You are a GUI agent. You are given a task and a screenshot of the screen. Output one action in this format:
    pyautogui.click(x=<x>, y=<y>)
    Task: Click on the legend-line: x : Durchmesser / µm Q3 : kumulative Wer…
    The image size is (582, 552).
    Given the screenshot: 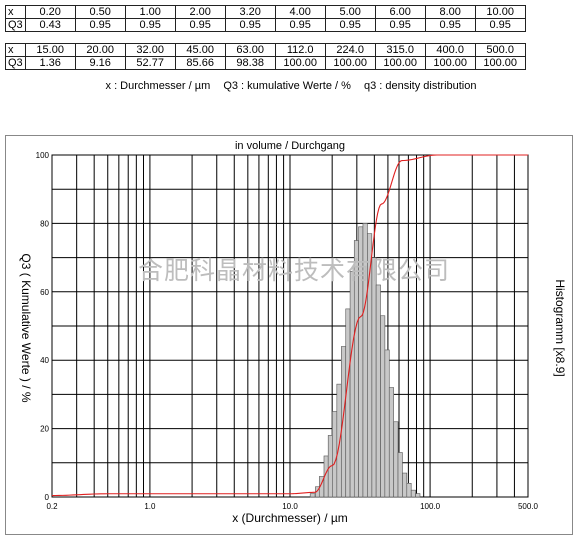 What is the action you would take?
    pyautogui.click(x=291, y=86)
    